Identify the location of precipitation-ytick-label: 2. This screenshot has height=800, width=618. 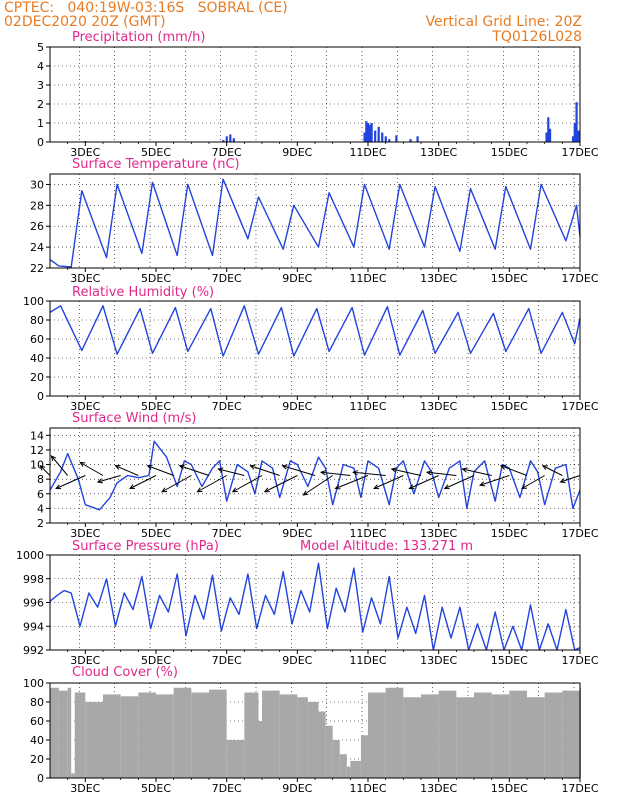
(40, 104).